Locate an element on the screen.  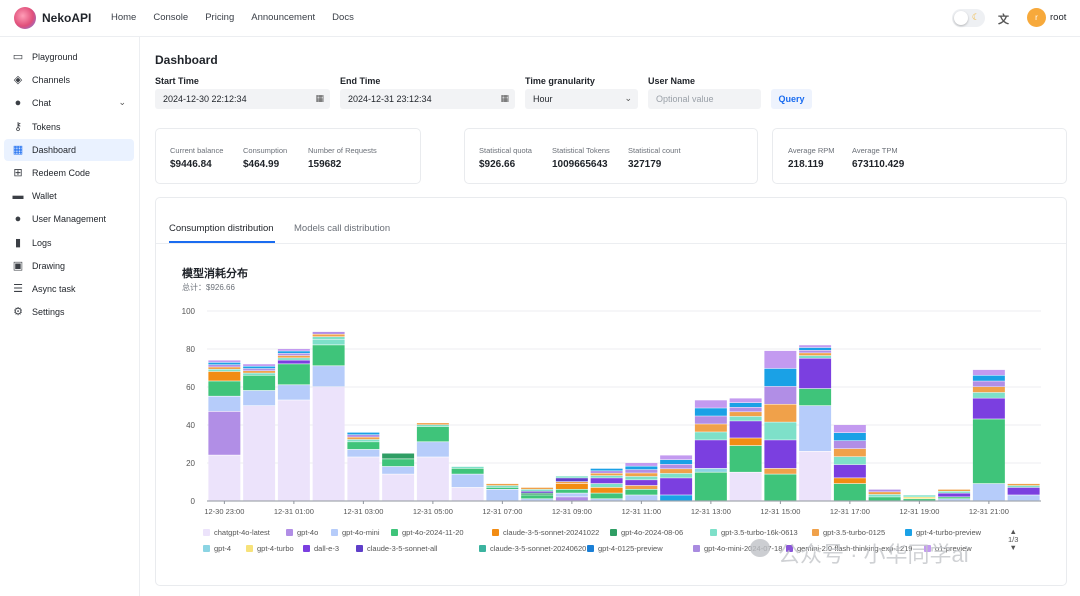
sidebar-item-wallet: ▬ Wallet is located at coordinates (69, 196).